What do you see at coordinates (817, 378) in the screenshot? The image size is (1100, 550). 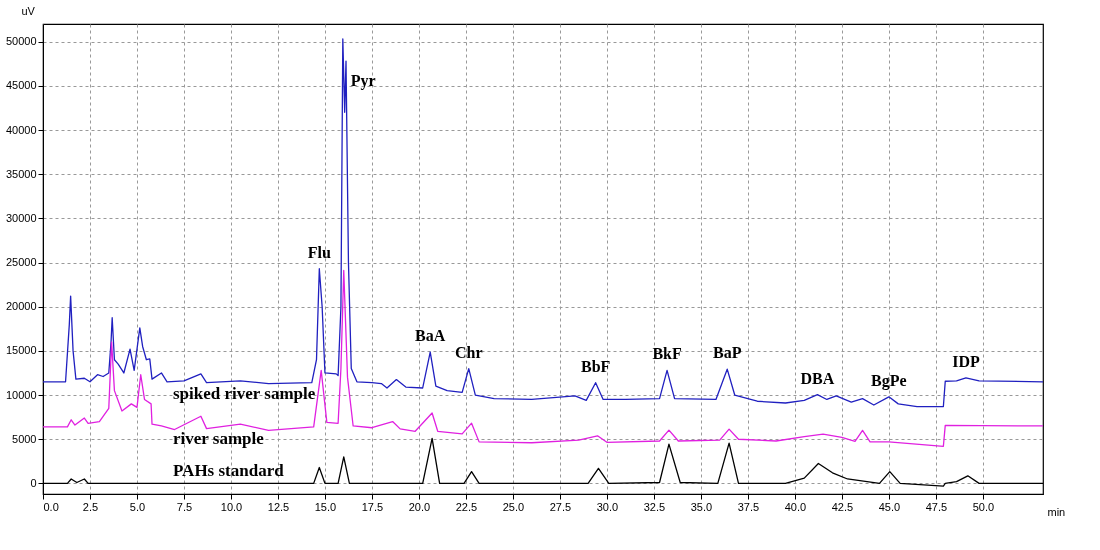 I see `annotation: DBA` at bounding box center [817, 378].